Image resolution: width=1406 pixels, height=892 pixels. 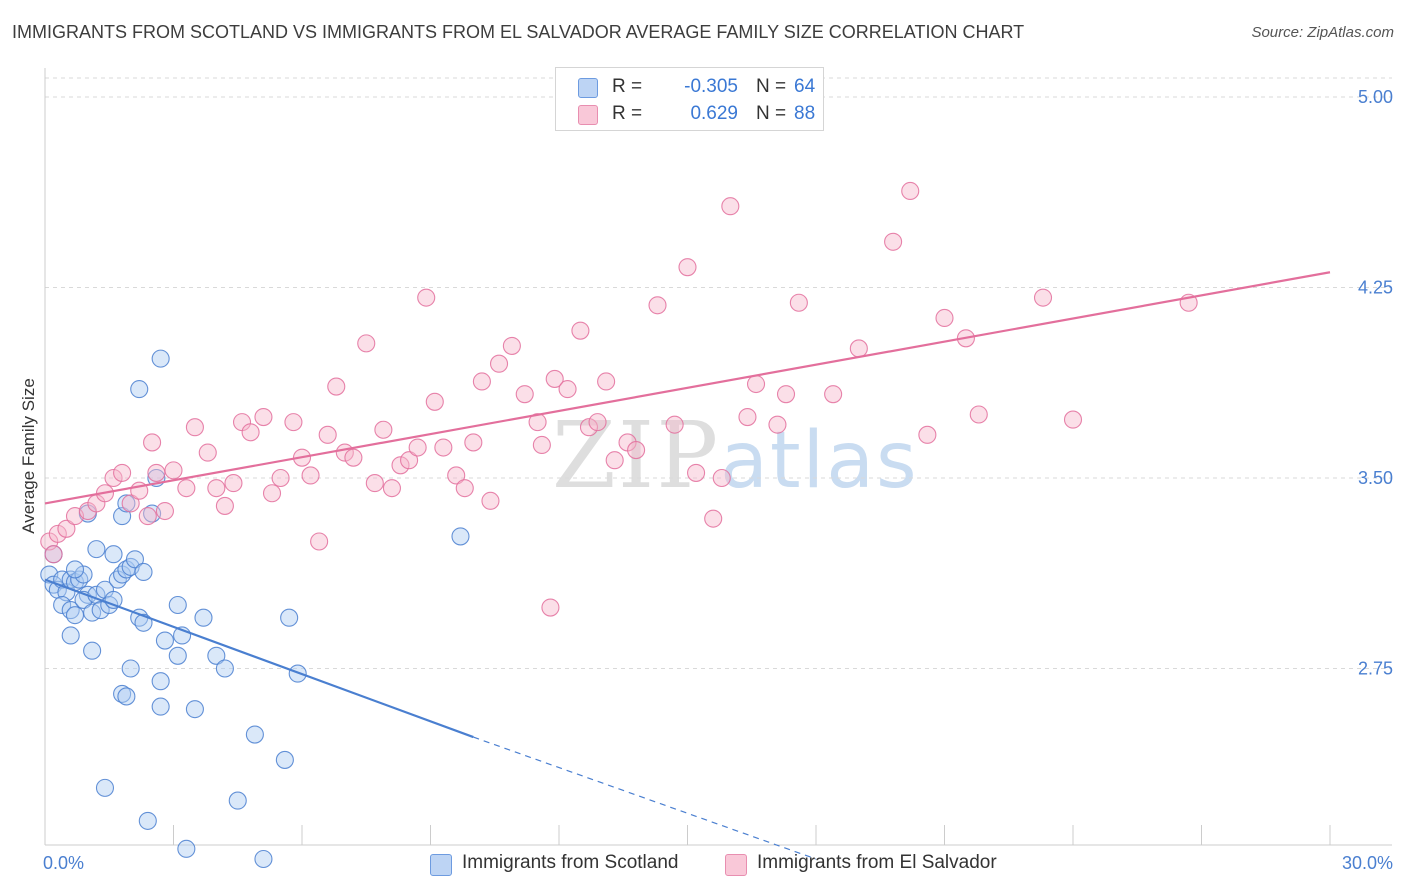 I want to click on y-tick-label: 2.75, so click(x=1375, y=669).